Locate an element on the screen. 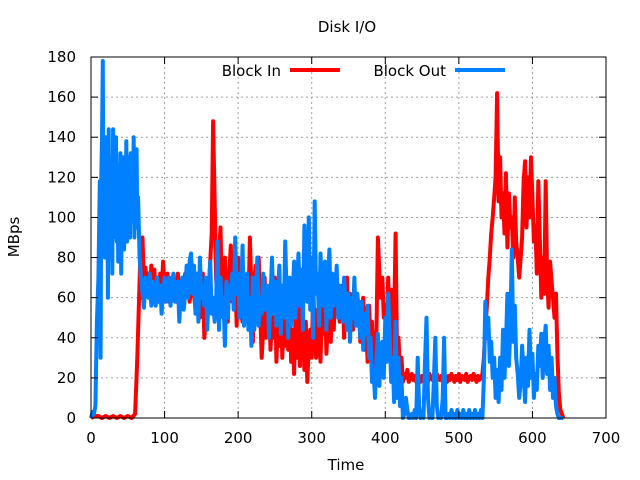  x-tick-label: 500 is located at coordinates (459, 438).